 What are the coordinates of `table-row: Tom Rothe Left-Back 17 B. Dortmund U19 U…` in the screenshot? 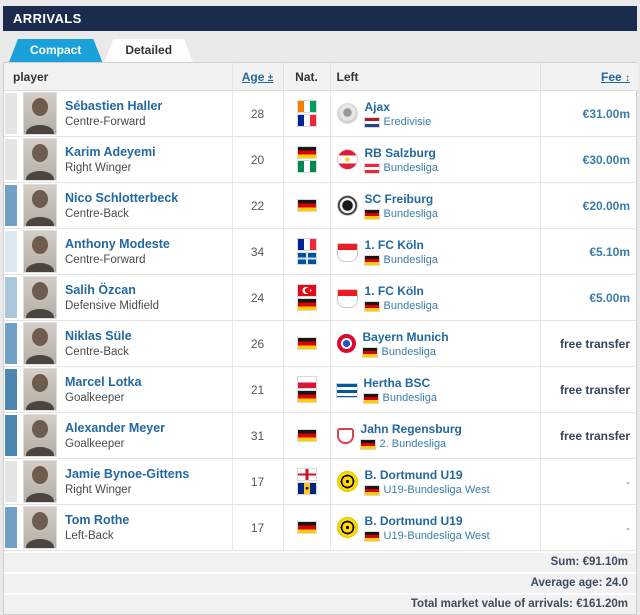 It's located at (321, 527).